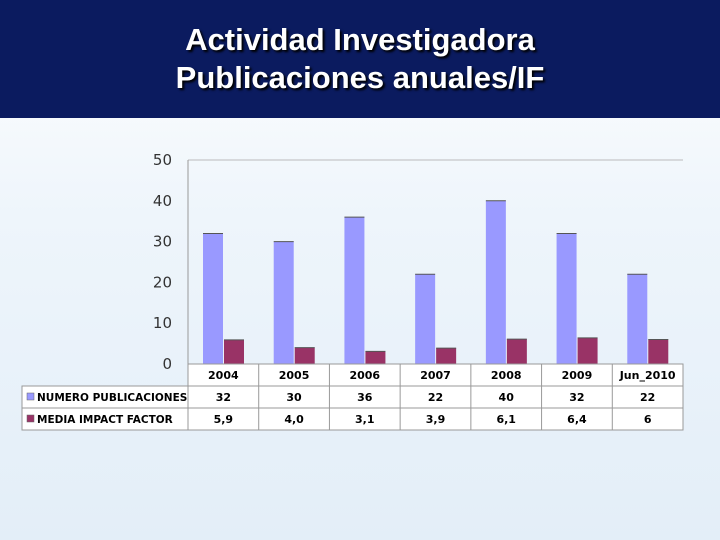 The image size is (720, 540). What do you see at coordinates (162, 201) in the screenshot?
I see `y-tick-label: 40` at bounding box center [162, 201].